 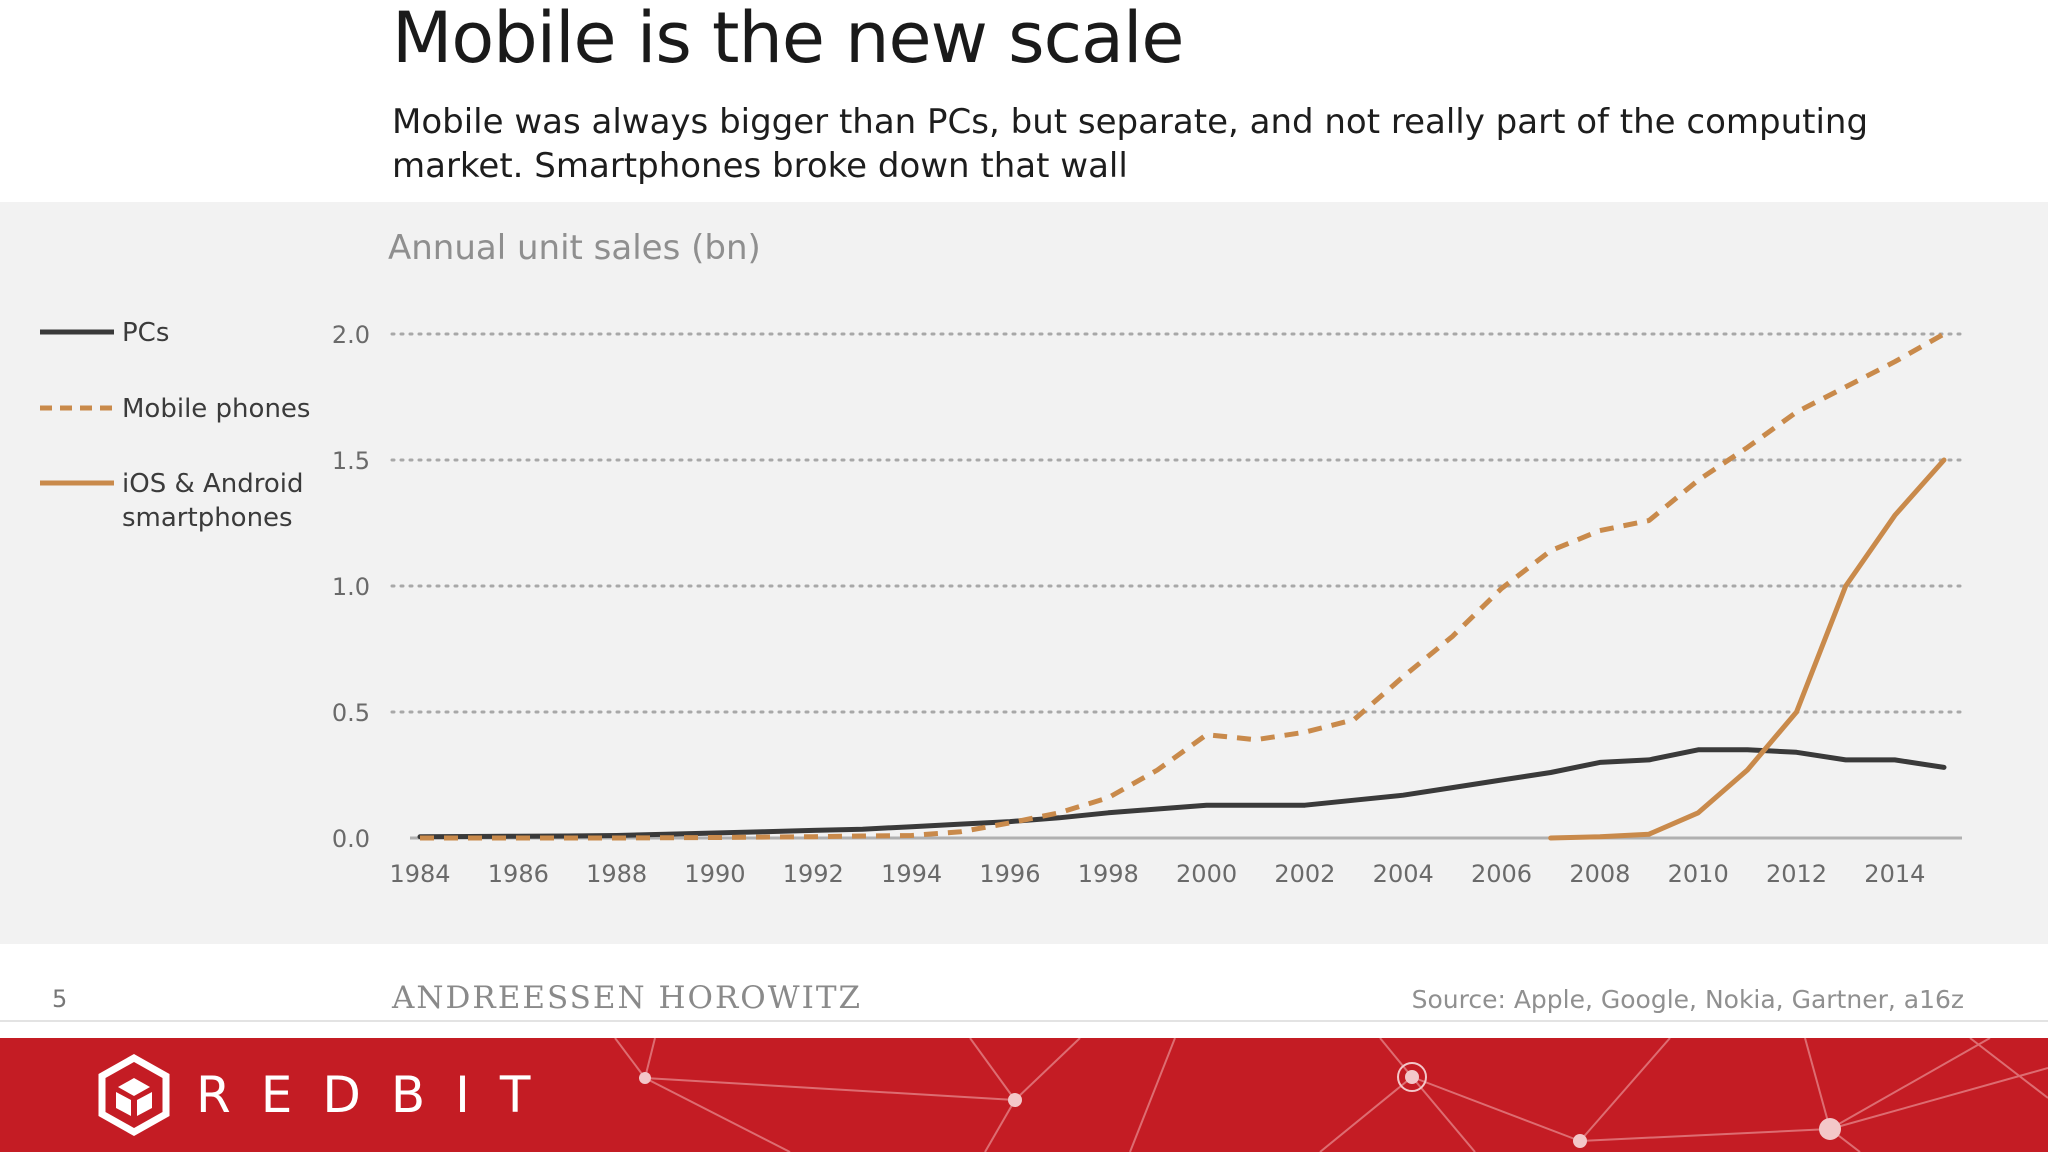 What do you see at coordinates (574, 248) in the screenshot?
I see `chart-title: Annual unit sales (bn)` at bounding box center [574, 248].